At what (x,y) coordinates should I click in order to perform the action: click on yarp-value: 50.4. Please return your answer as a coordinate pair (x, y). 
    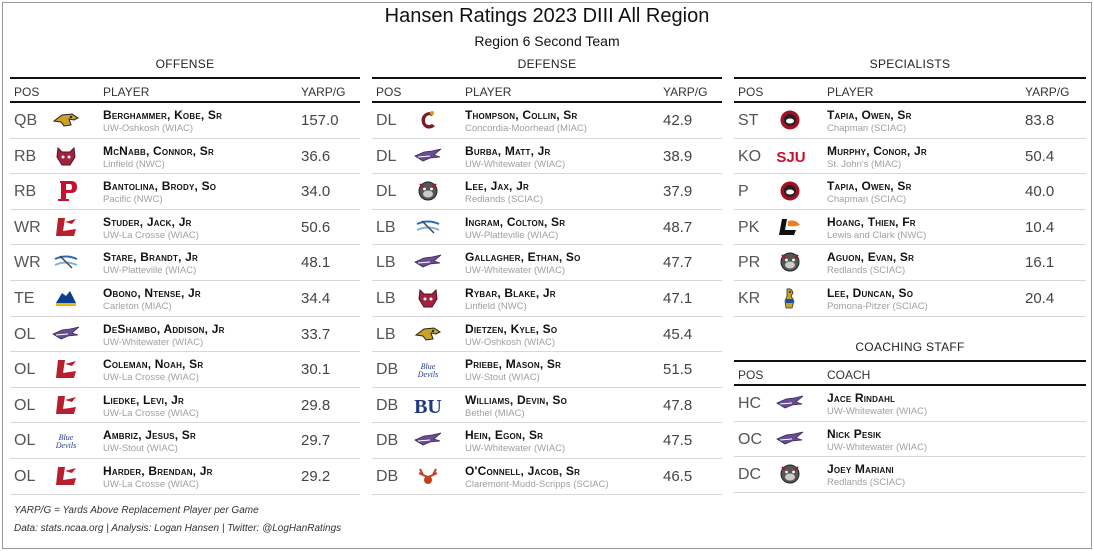
    Looking at the image, I should click on (1040, 156).